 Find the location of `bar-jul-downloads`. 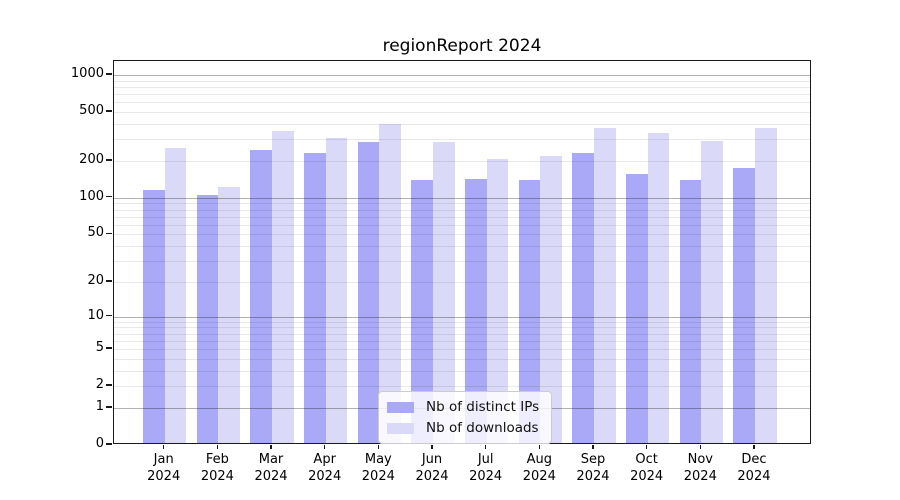

bar-jul-downloads is located at coordinates (497, 301).